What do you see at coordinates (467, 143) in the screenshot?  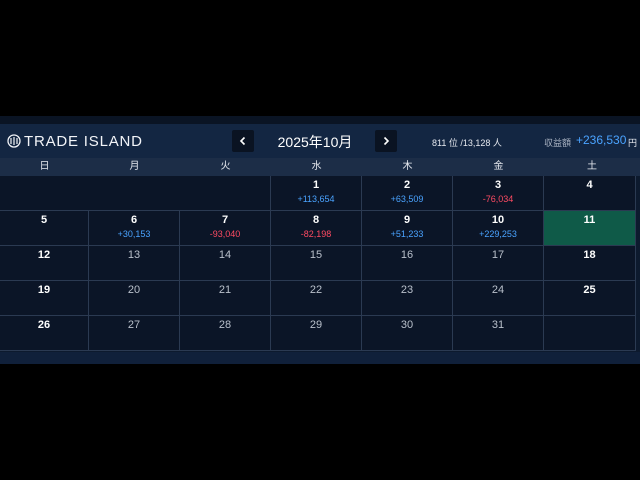 I see `rank-text: 811 位 /13,128 人` at bounding box center [467, 143].